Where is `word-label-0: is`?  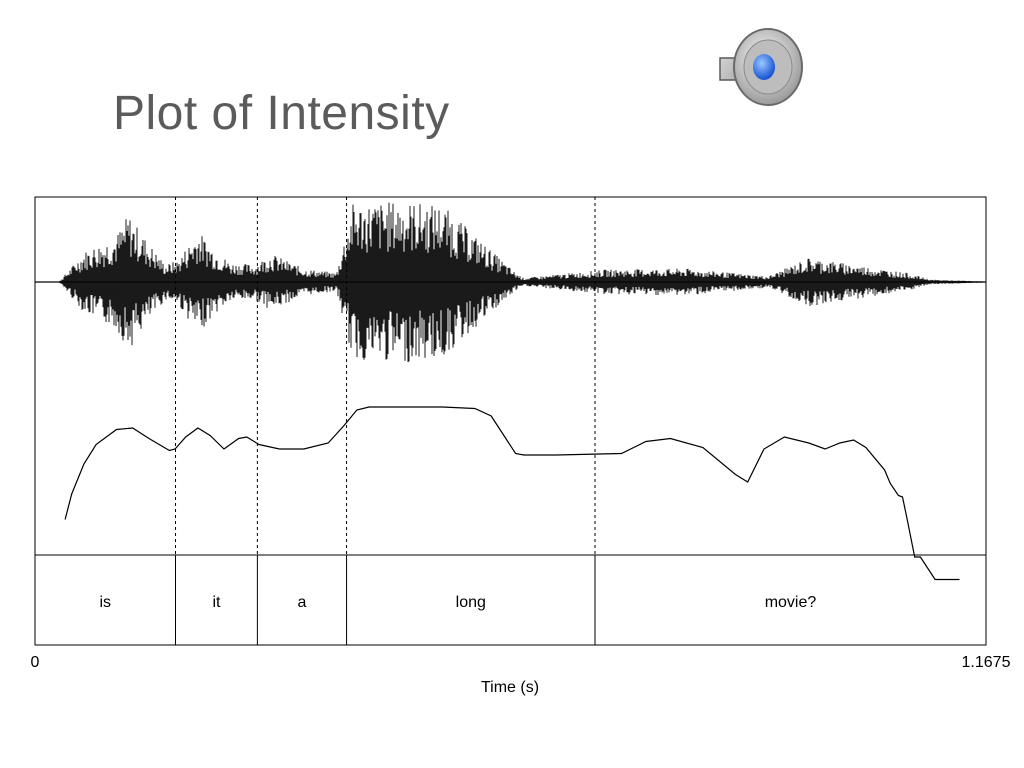 word-label-0: is is located at coordinates (105, 602).